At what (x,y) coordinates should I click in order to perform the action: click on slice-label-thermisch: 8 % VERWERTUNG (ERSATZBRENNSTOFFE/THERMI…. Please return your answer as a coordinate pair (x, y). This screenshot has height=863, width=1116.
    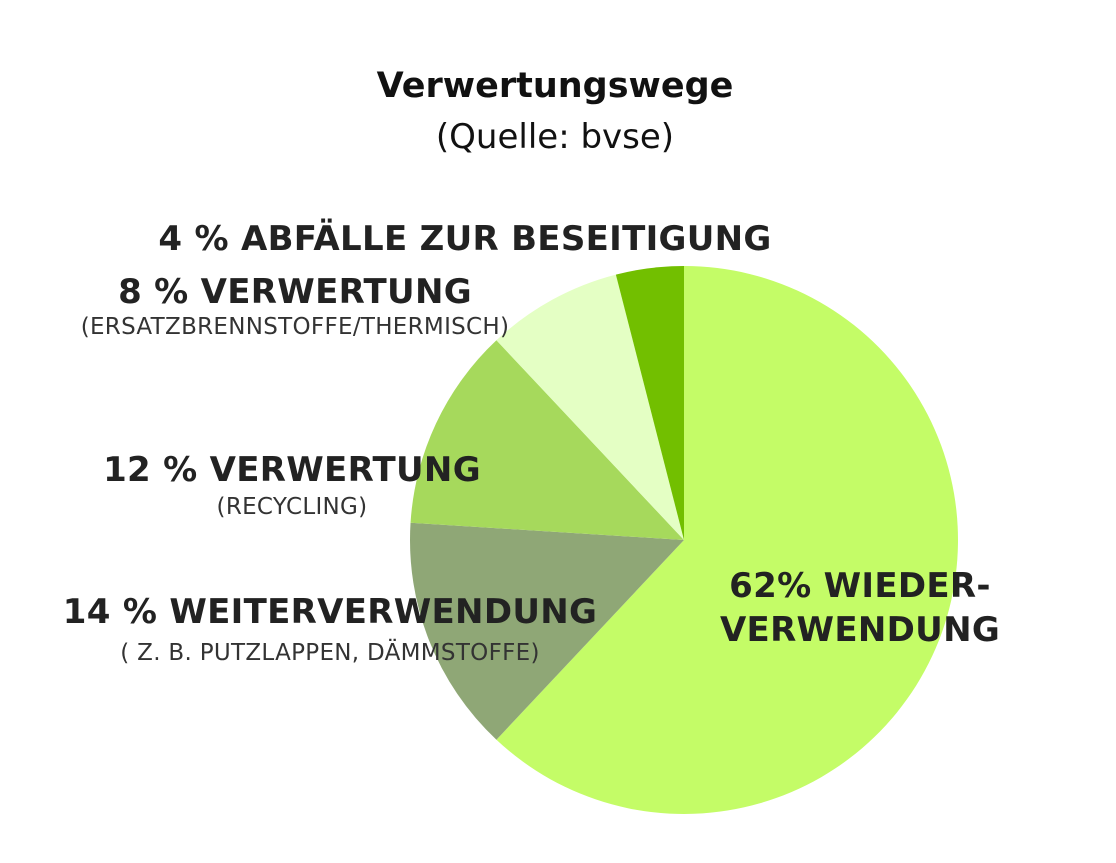
    Looking at the image, I should click on (295, 306).